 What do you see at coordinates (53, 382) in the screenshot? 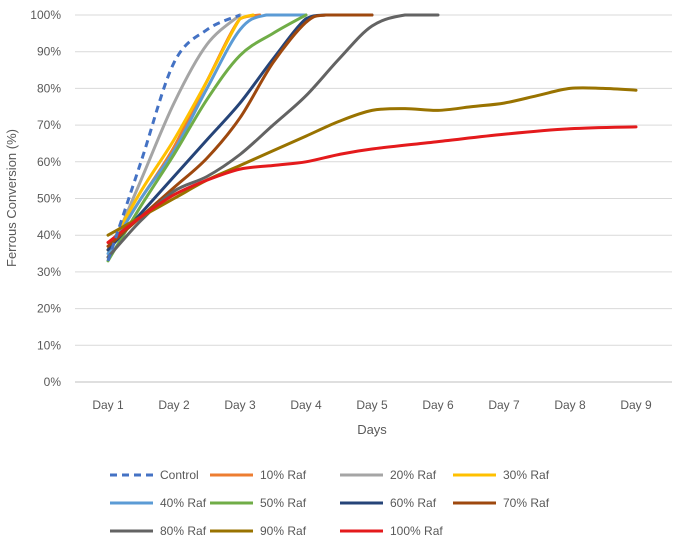
I see `y-tick-label: 0%` at bounding box center [53, 382].